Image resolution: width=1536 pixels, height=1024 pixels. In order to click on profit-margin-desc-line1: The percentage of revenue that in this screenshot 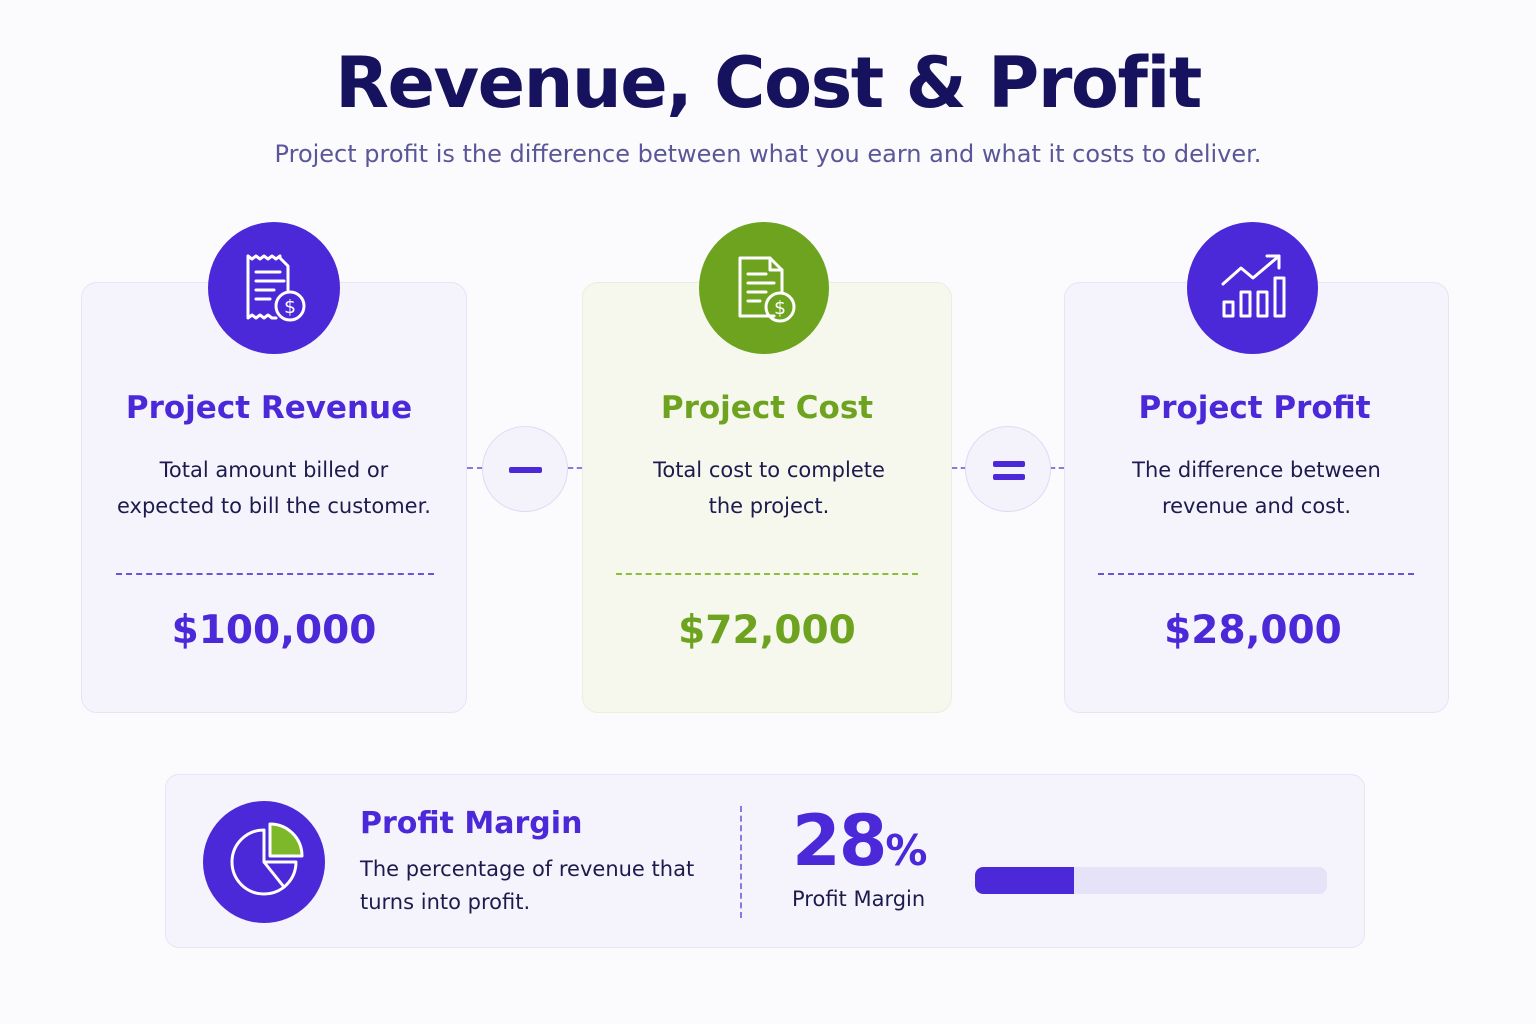, I will do `click(527, 869)`.